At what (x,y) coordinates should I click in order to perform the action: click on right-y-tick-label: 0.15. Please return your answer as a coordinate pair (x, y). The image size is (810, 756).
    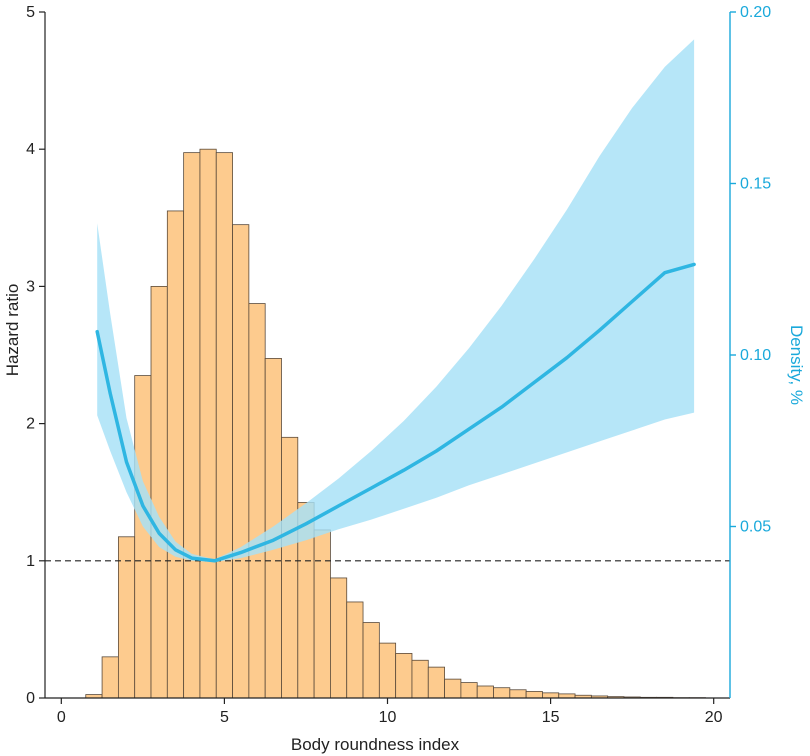
    Looking at the image, I should click on (755, 184).